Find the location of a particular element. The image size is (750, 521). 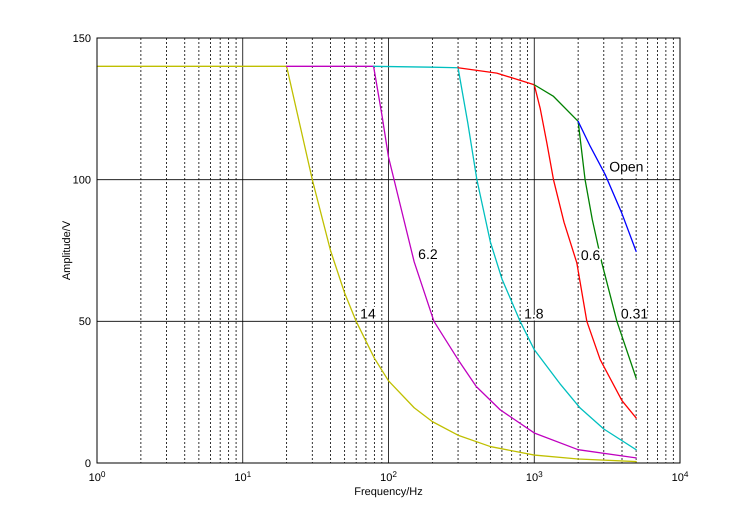

x-tick-label: 10$^{2}$ is located at coordinates (389, 477).